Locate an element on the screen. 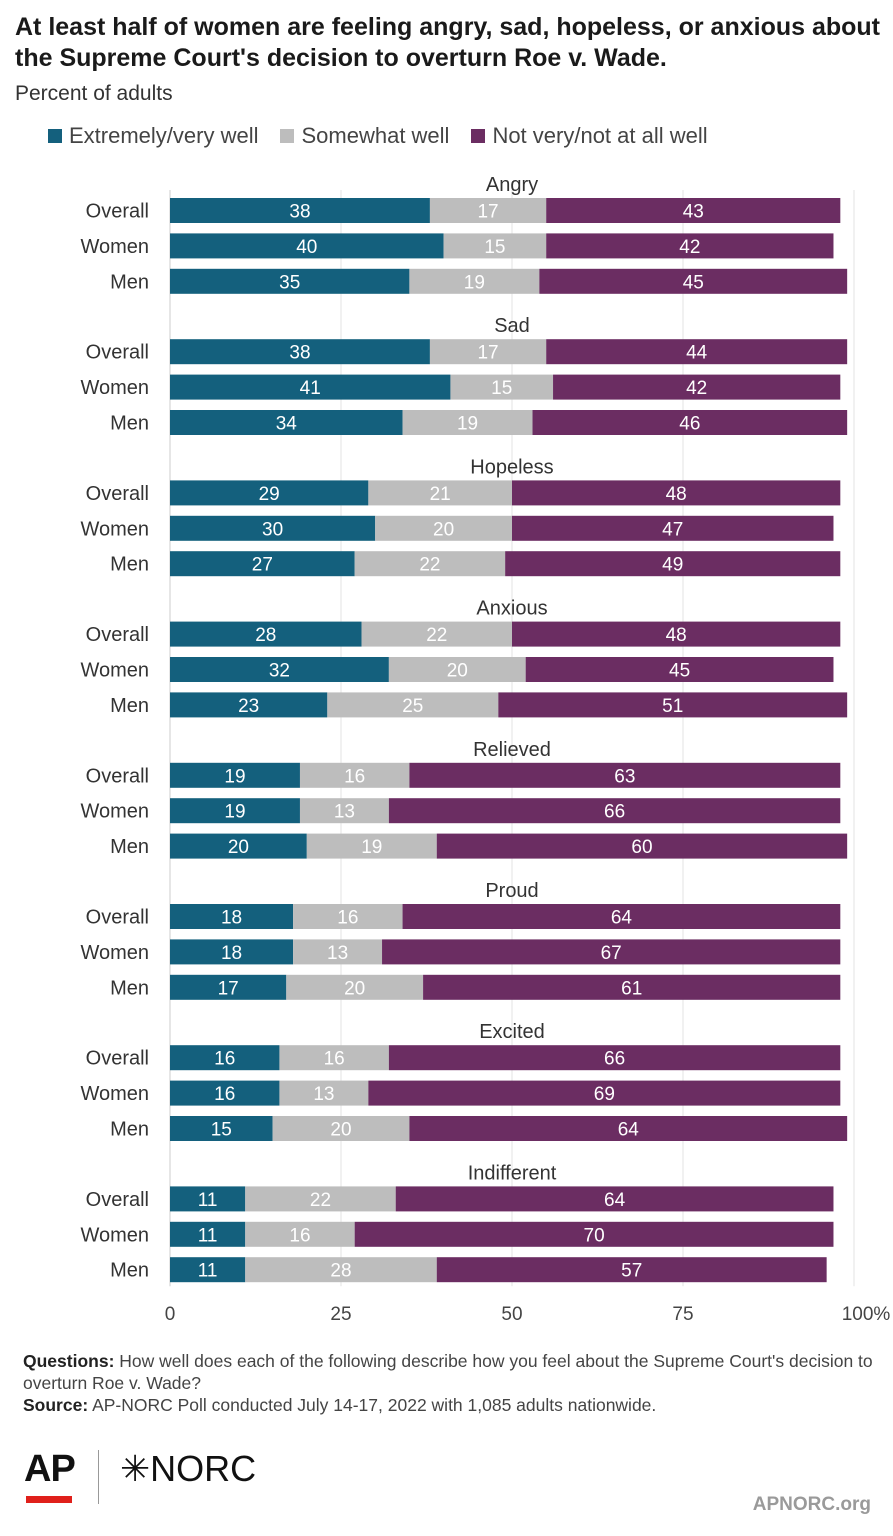 The width and height of the screenshot is (893, 1536). legend-label: Not very/not at all well is located at coordinates (600, 135).